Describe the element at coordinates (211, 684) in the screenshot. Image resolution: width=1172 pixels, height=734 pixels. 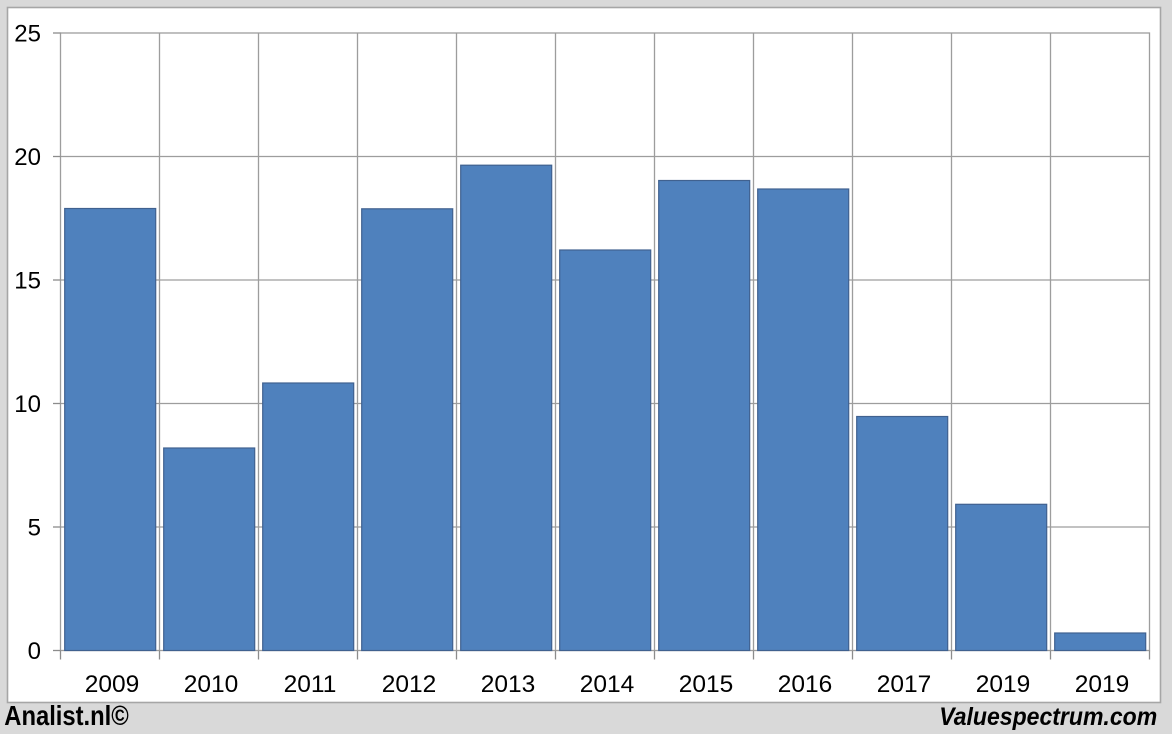
I see `svg-text: 2010` at that location.